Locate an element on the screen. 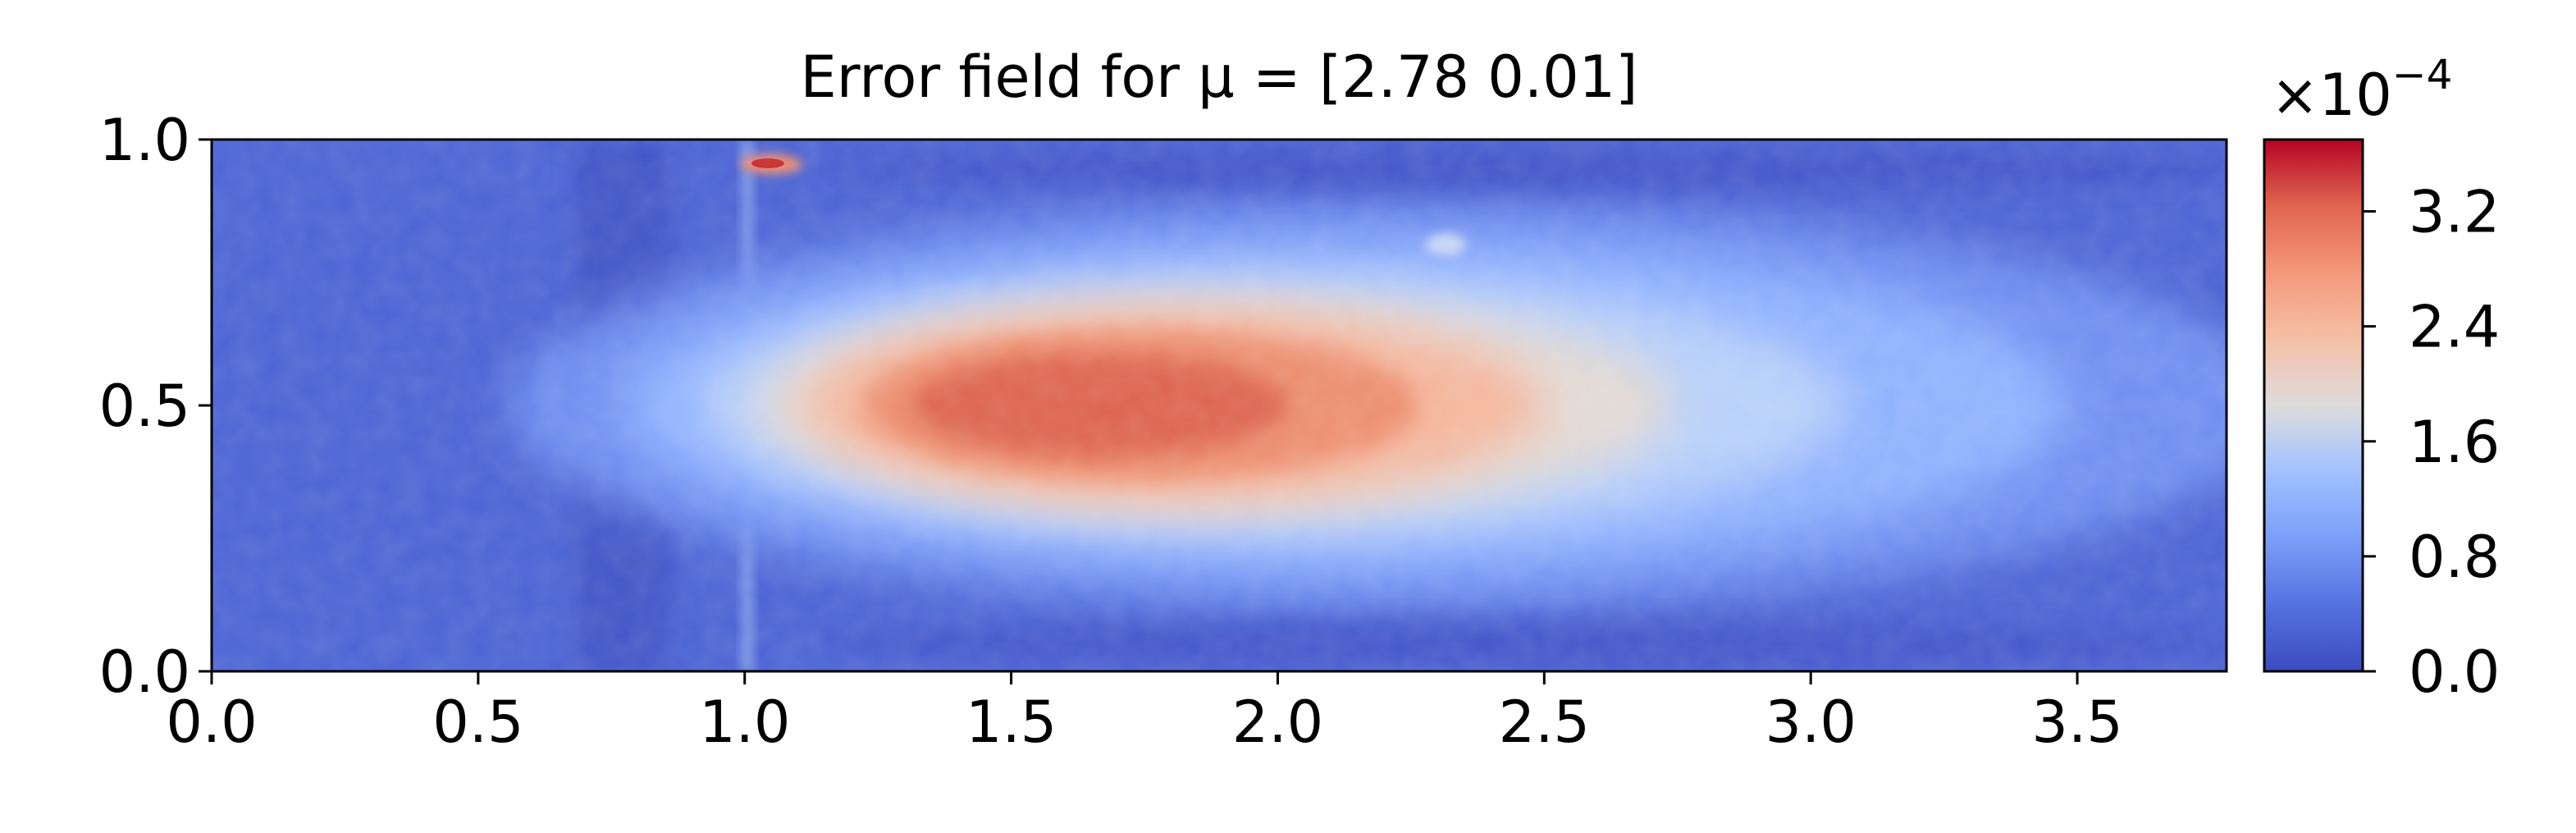 The height and width of the screenshot is (833, 2576). x-tick-label: 0.0 is located at coordinates (211, 722).